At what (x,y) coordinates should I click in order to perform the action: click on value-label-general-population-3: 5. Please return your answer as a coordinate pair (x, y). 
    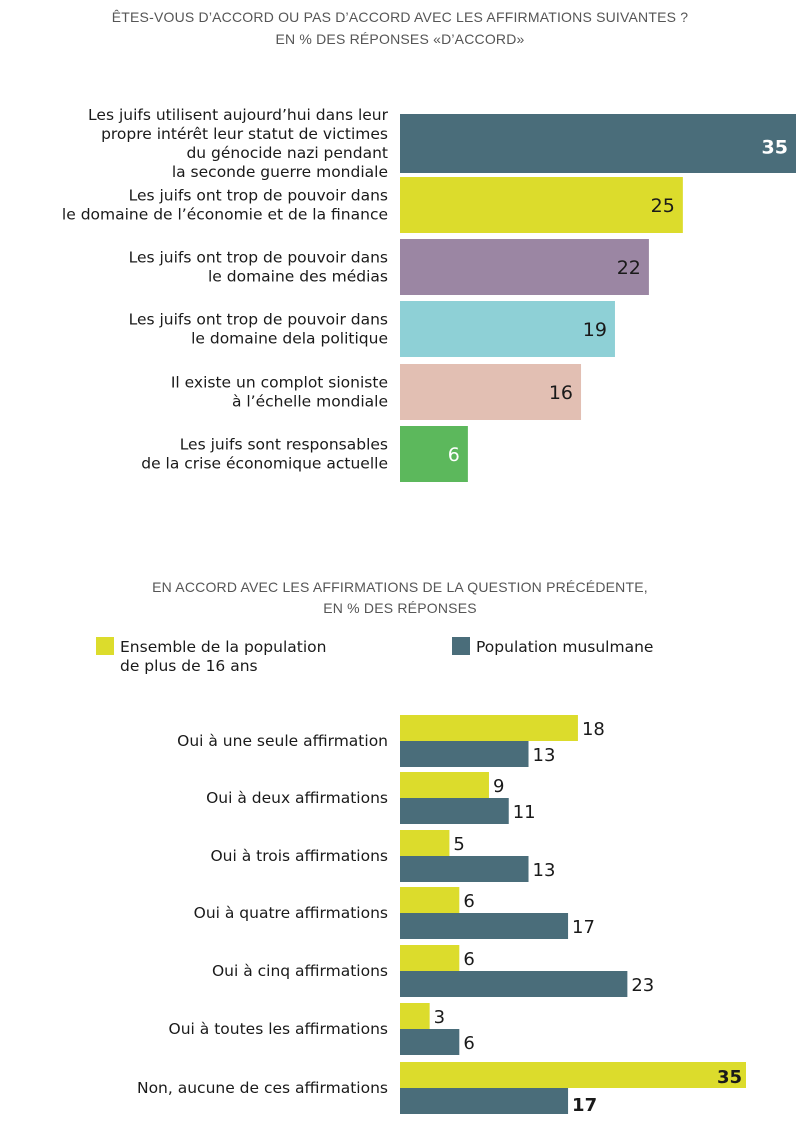
    Looking at the image, I should click on (458, 844).